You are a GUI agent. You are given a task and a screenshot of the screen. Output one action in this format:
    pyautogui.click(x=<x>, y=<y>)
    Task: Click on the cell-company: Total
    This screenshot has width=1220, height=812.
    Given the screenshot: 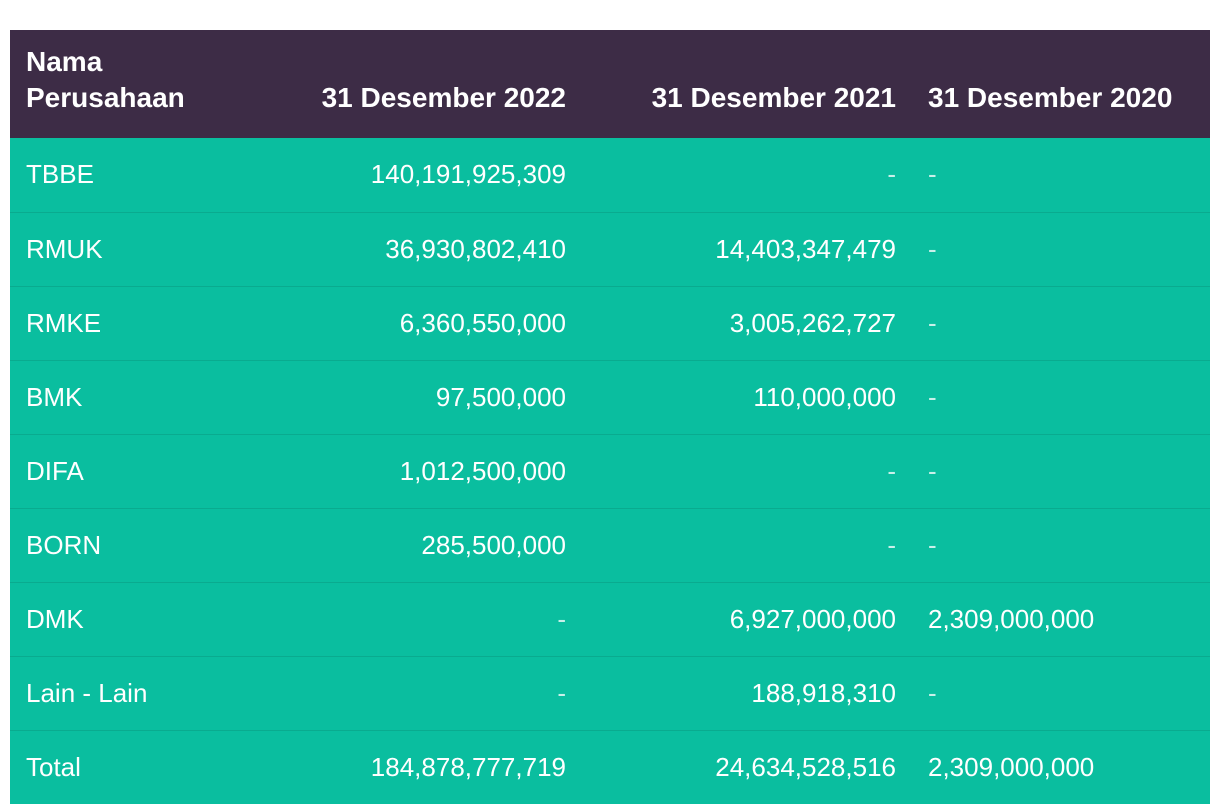 What is the action you would take?
    pyautogui.click(x=53, y=766)
    